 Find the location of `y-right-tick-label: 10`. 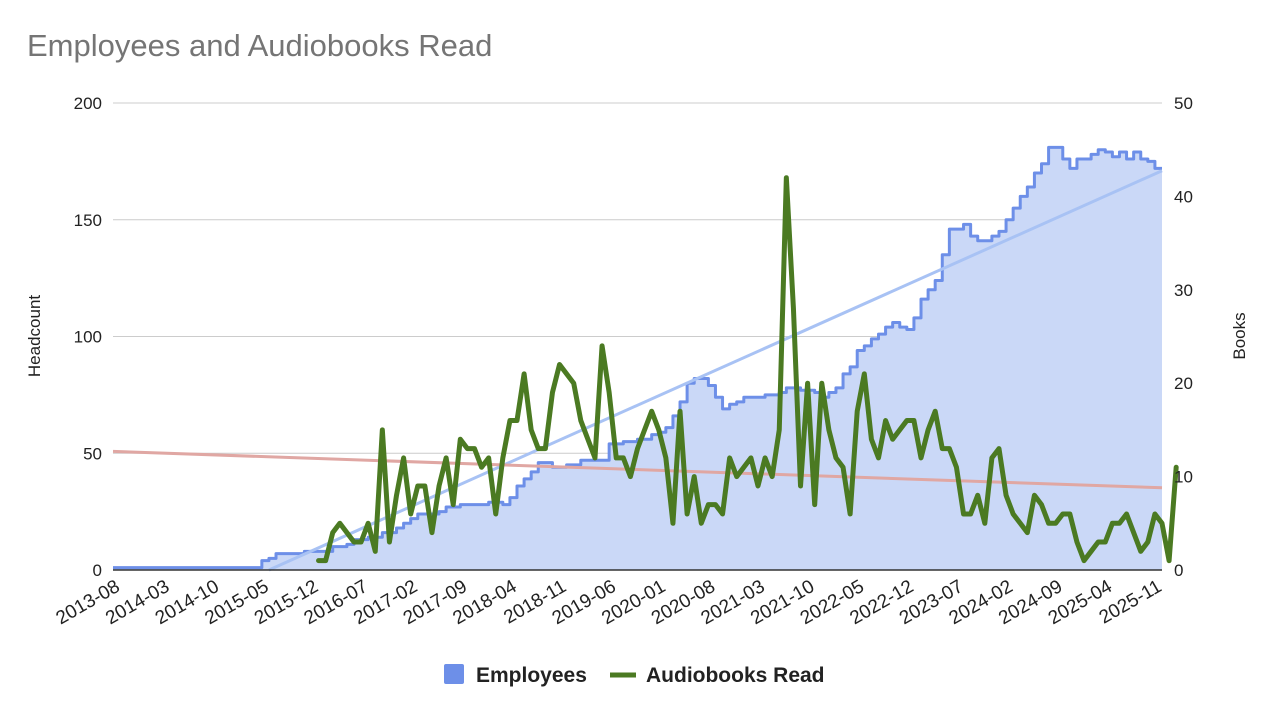

y-right-tick-label: 10 is located at coordinates (1183, 477).